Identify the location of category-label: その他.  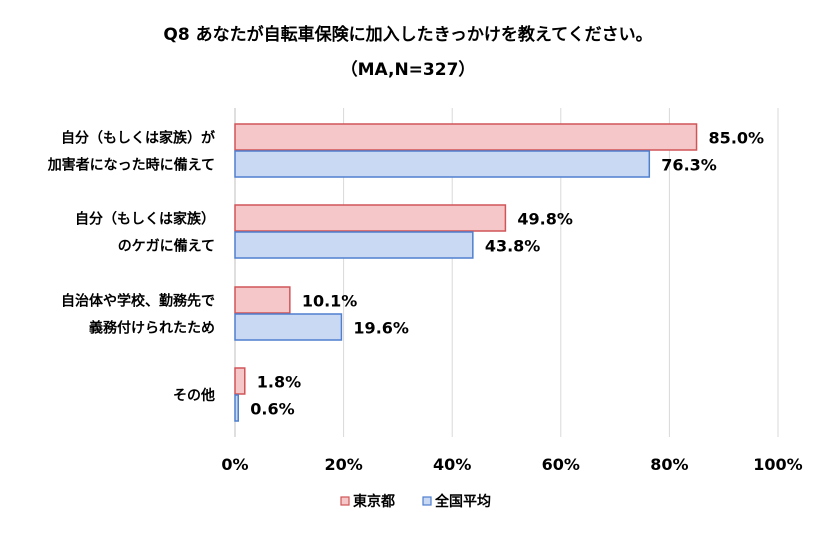
(194, 395).